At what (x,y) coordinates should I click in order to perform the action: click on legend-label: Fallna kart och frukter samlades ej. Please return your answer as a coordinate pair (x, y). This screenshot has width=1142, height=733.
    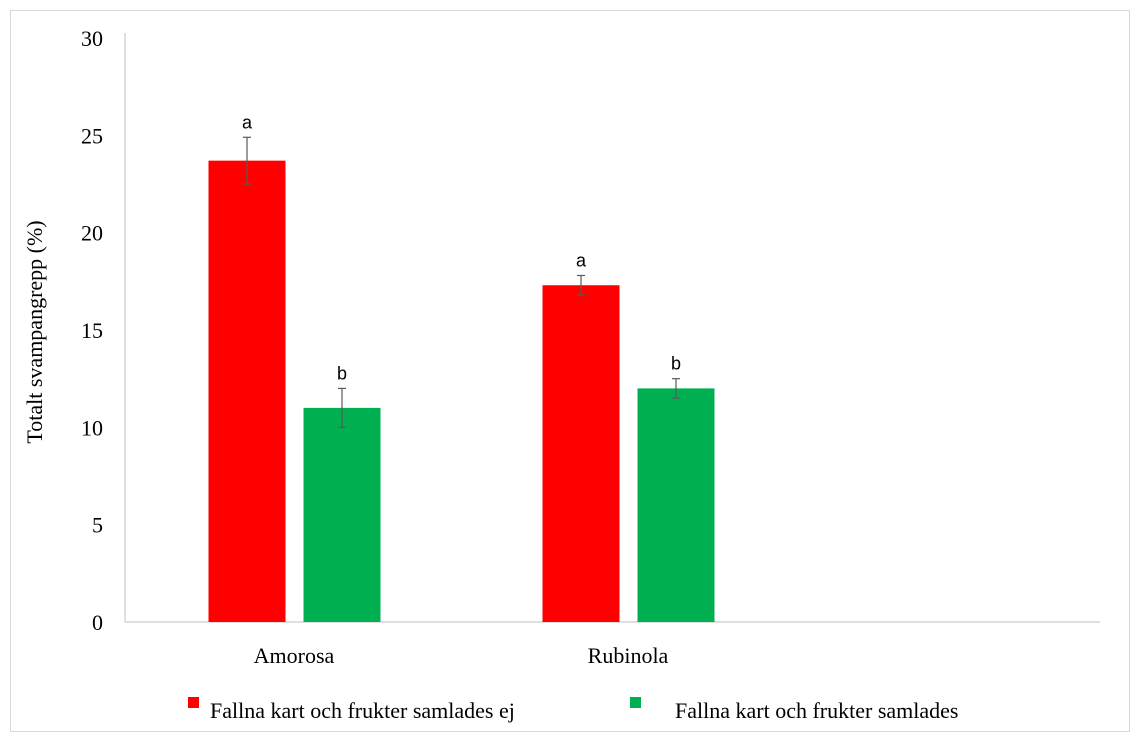
    Looking at the image, I should click on (362, 710).